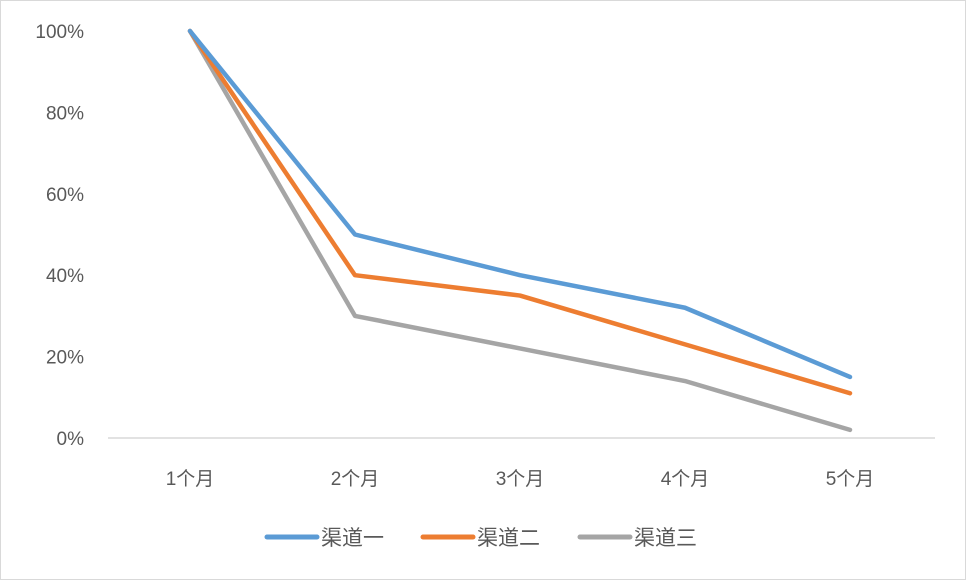 The image size is (966, 580). I want to click on x-tick-label: 5个月, so click(850, 479).